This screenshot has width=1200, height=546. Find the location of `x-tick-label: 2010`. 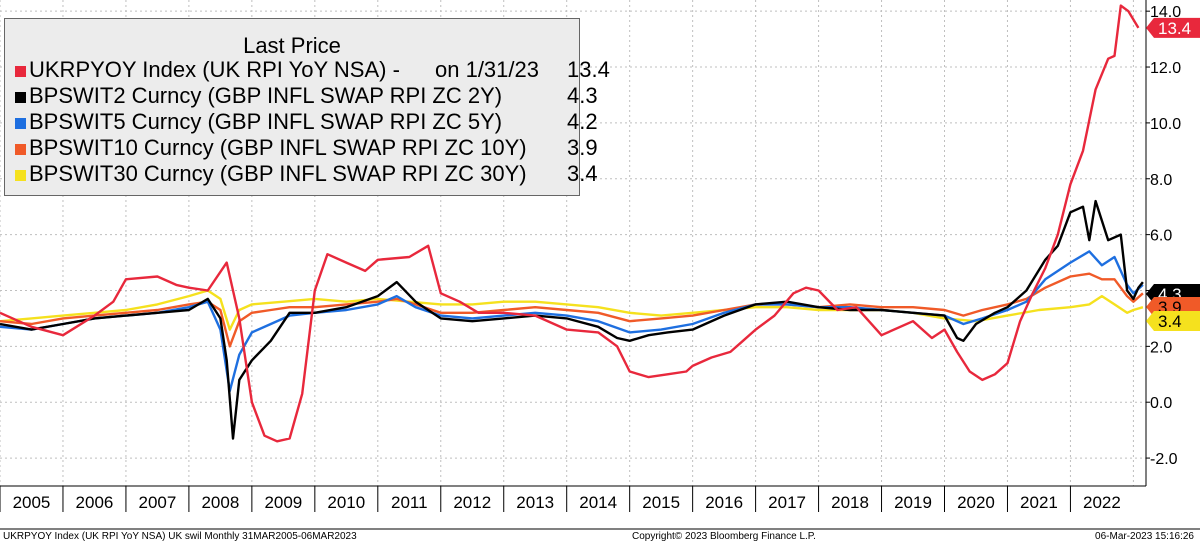

x-tick-label: 2010 is located at coordinates (346, 502).